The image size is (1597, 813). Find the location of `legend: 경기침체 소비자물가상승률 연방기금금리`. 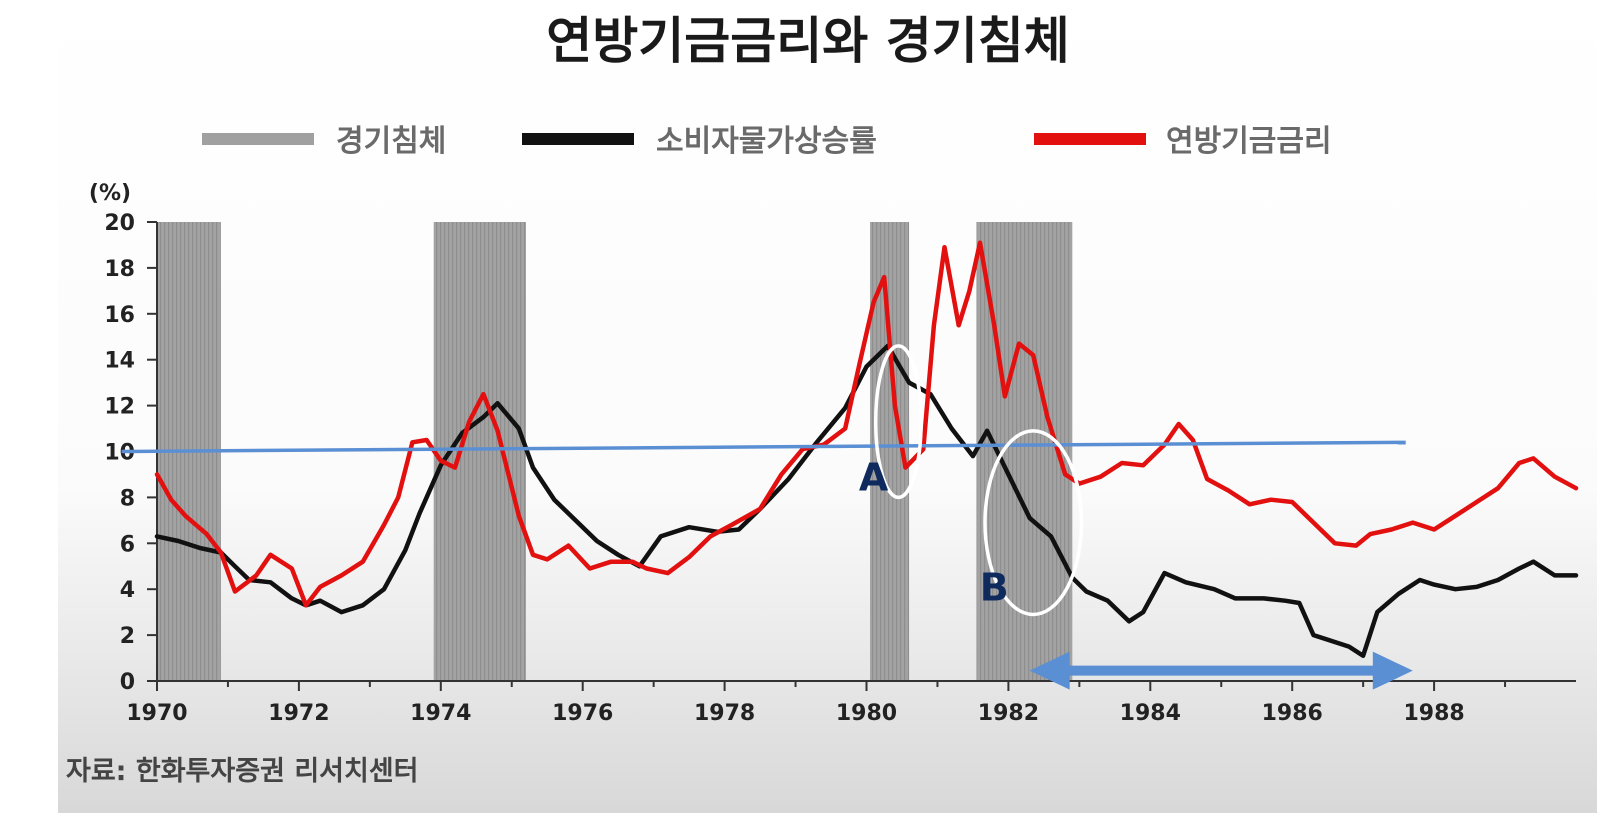

legend: 경기침체 소비자물가상승률 연방기금금리 is located at coordinates (767, 141).